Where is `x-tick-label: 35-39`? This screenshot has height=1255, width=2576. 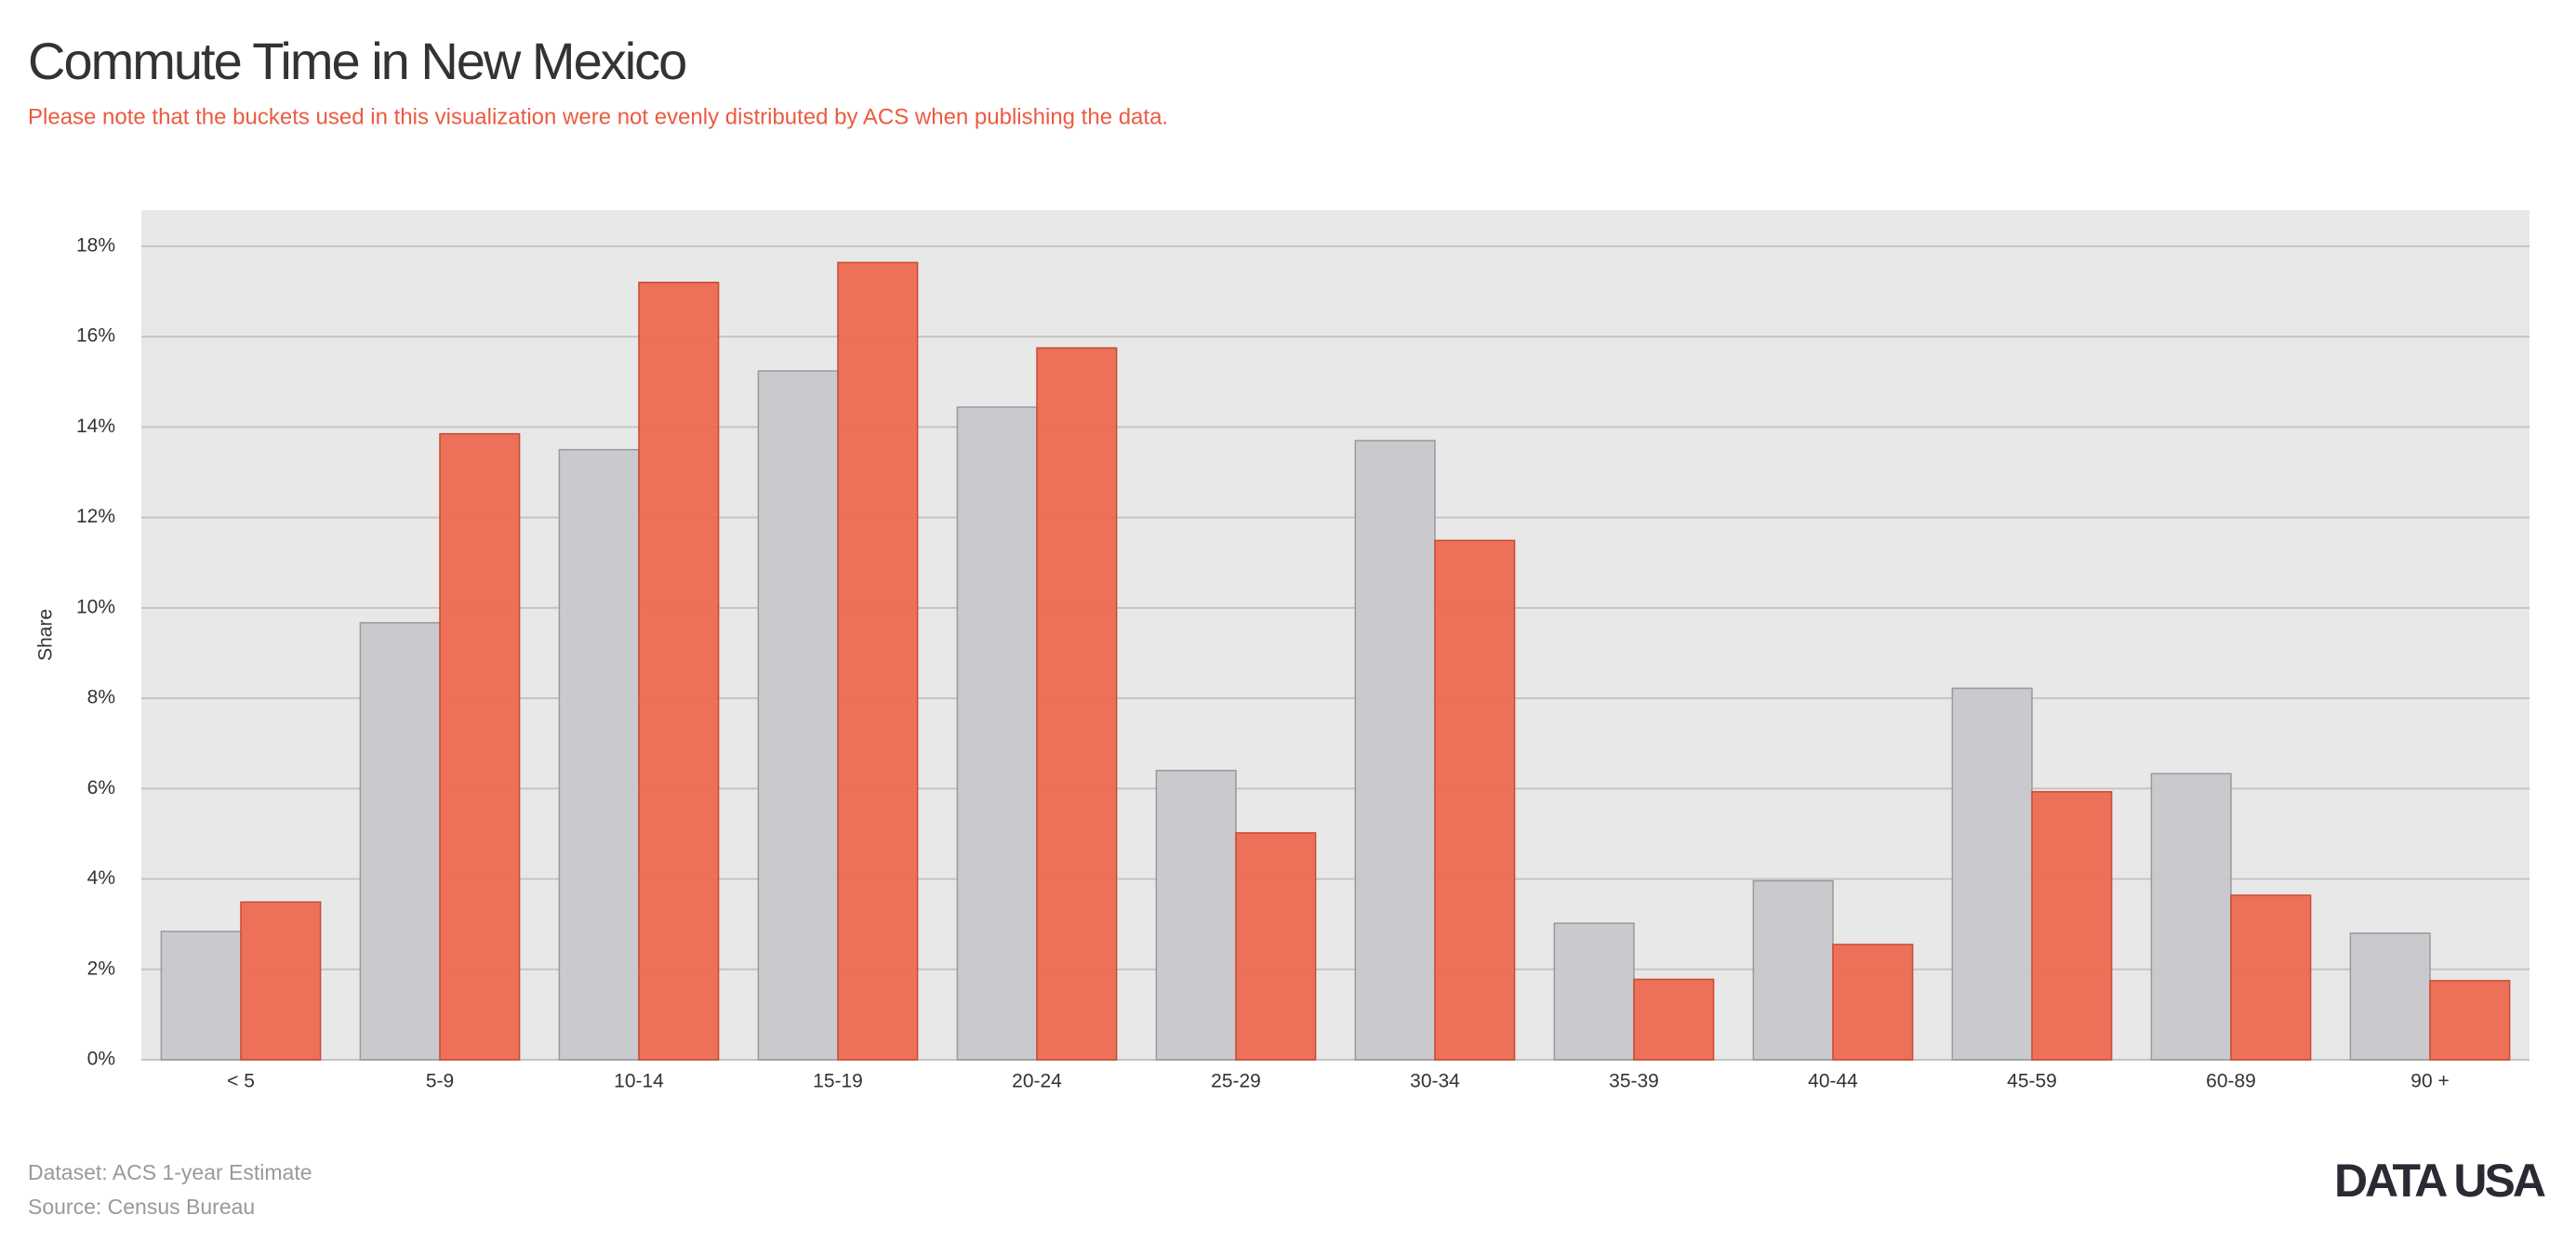
x-tick-label: 35-39 is located at coordinates (1634, 1081).